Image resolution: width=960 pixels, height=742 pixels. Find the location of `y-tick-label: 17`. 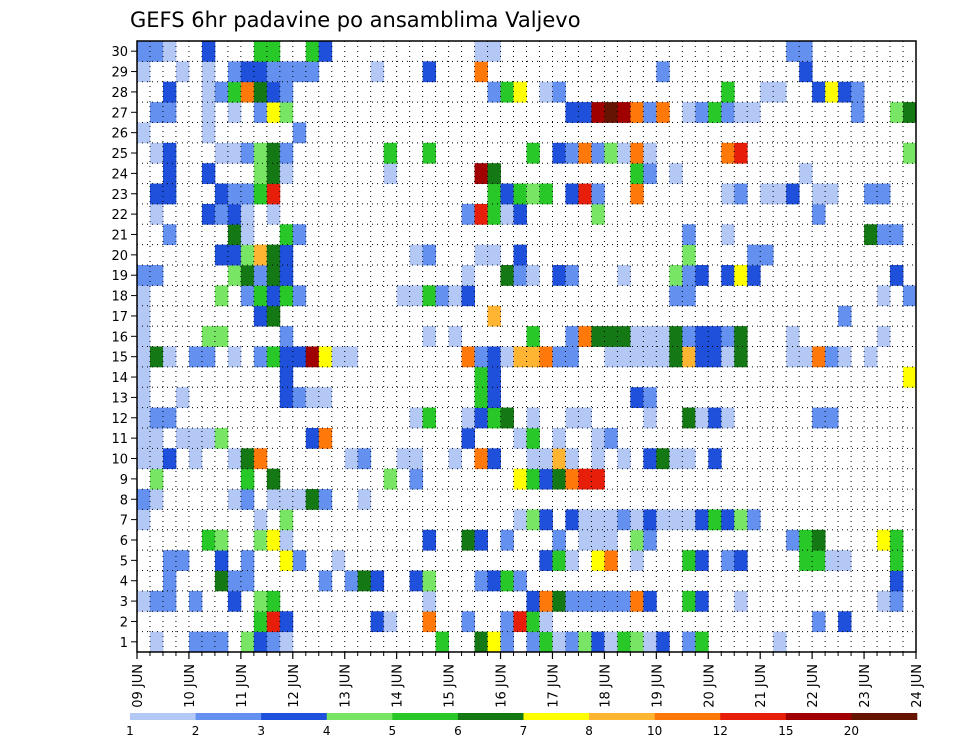

y-tick-label: 17 is located at coordinates (119, 317).